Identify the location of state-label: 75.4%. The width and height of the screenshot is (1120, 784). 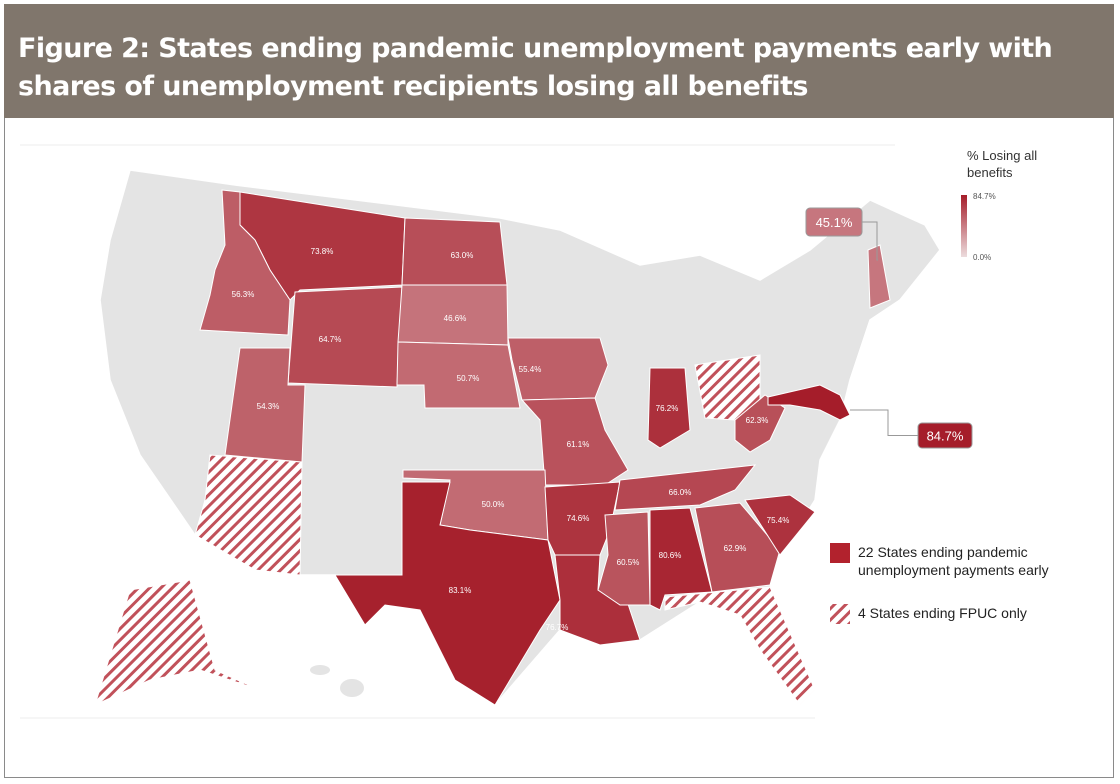
(778, 520).